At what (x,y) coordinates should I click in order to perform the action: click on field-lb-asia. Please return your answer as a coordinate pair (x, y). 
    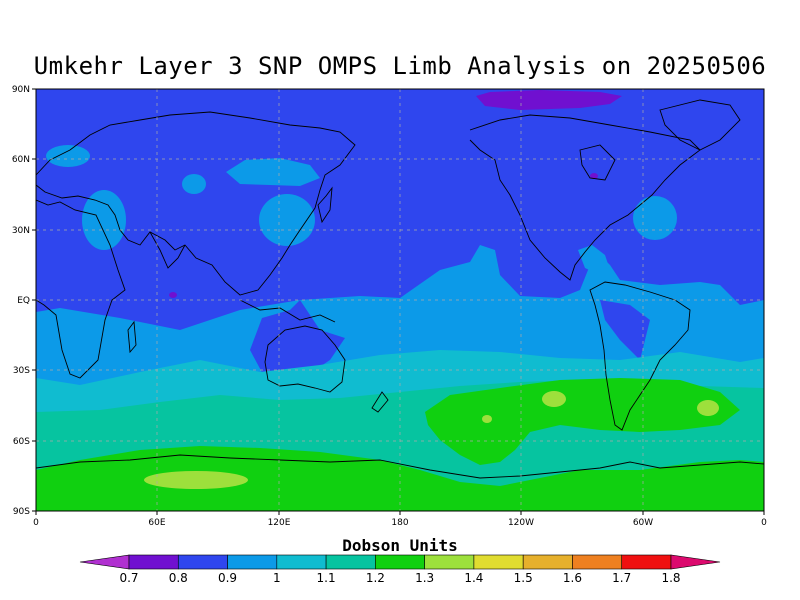
    Looking at the image, I should click on (273, 172).